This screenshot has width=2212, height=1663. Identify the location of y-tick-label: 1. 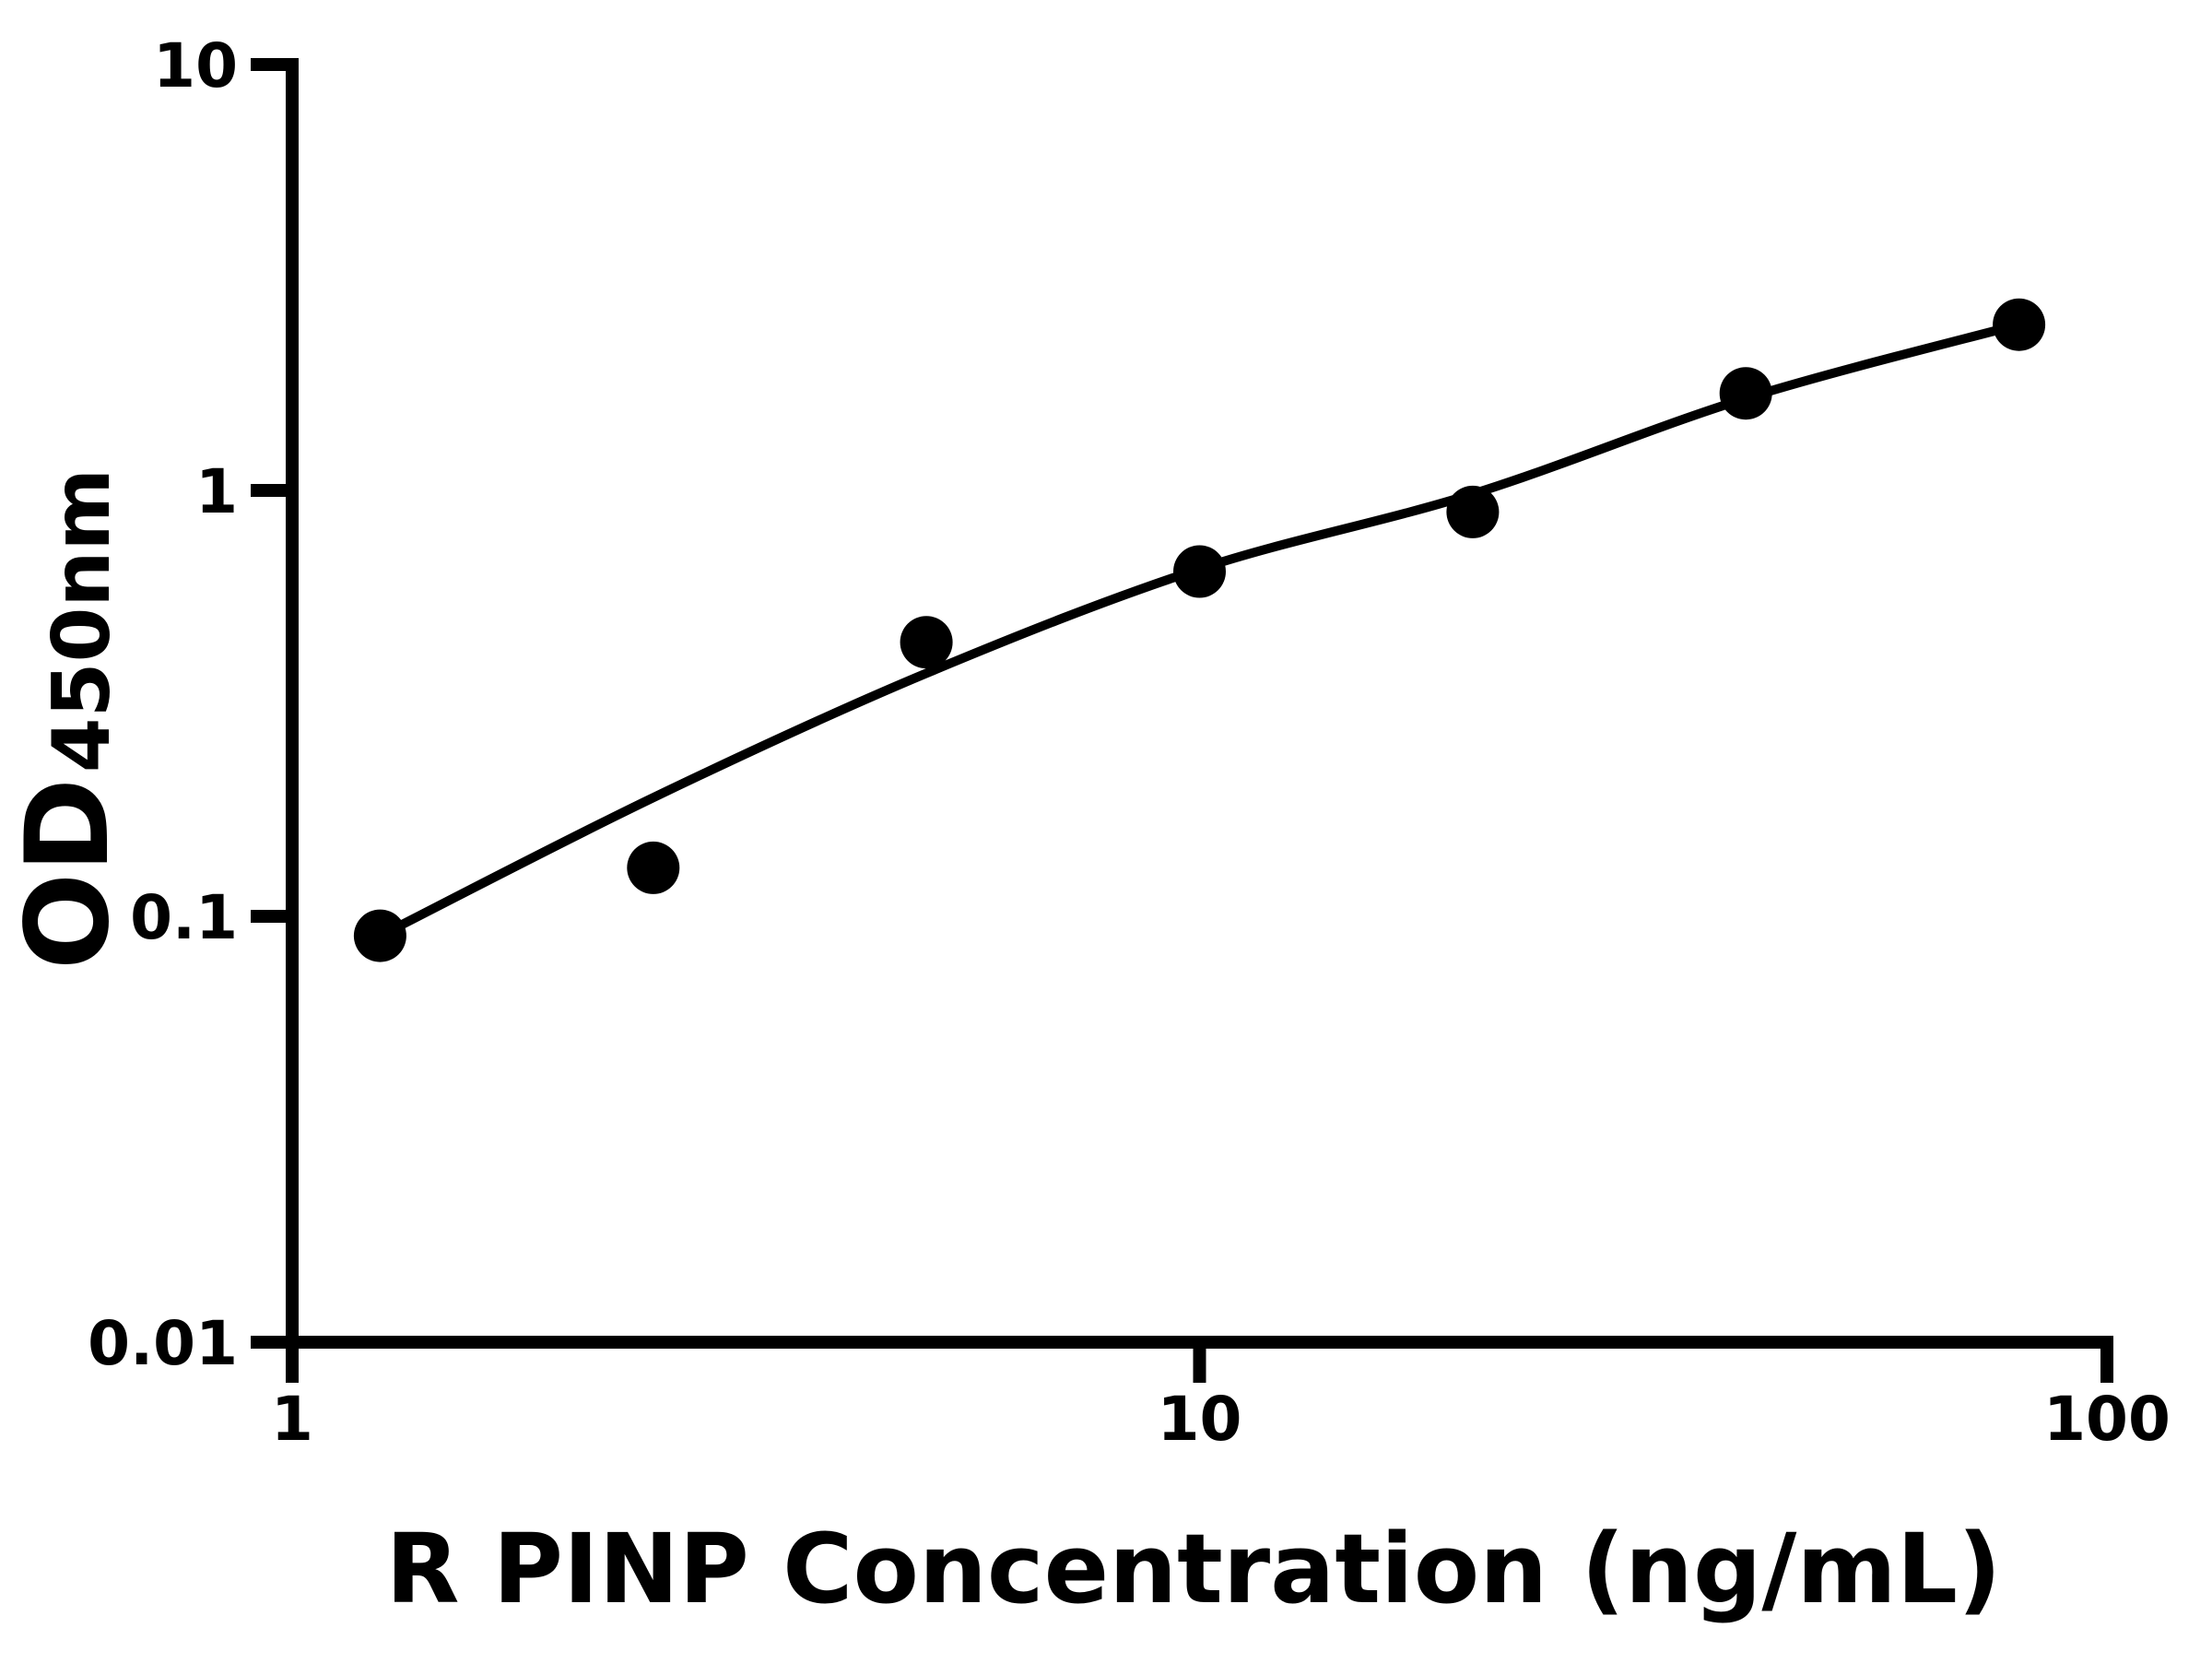
(216, 492).